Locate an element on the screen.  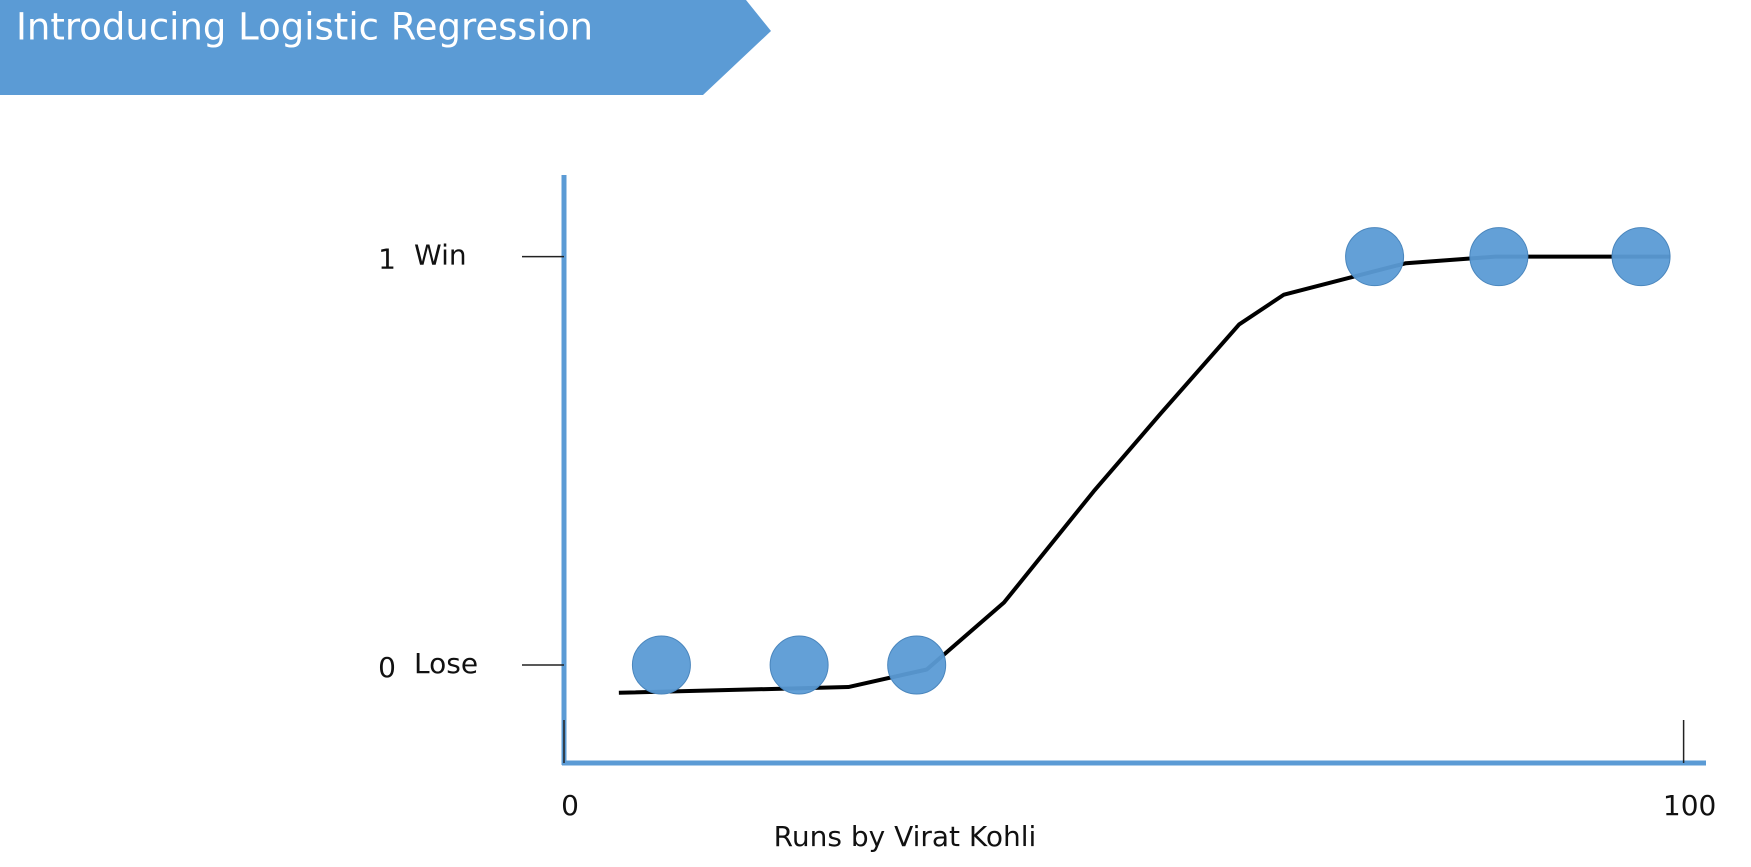
y-tick-label: 0 is located at coordinates (387, 667).